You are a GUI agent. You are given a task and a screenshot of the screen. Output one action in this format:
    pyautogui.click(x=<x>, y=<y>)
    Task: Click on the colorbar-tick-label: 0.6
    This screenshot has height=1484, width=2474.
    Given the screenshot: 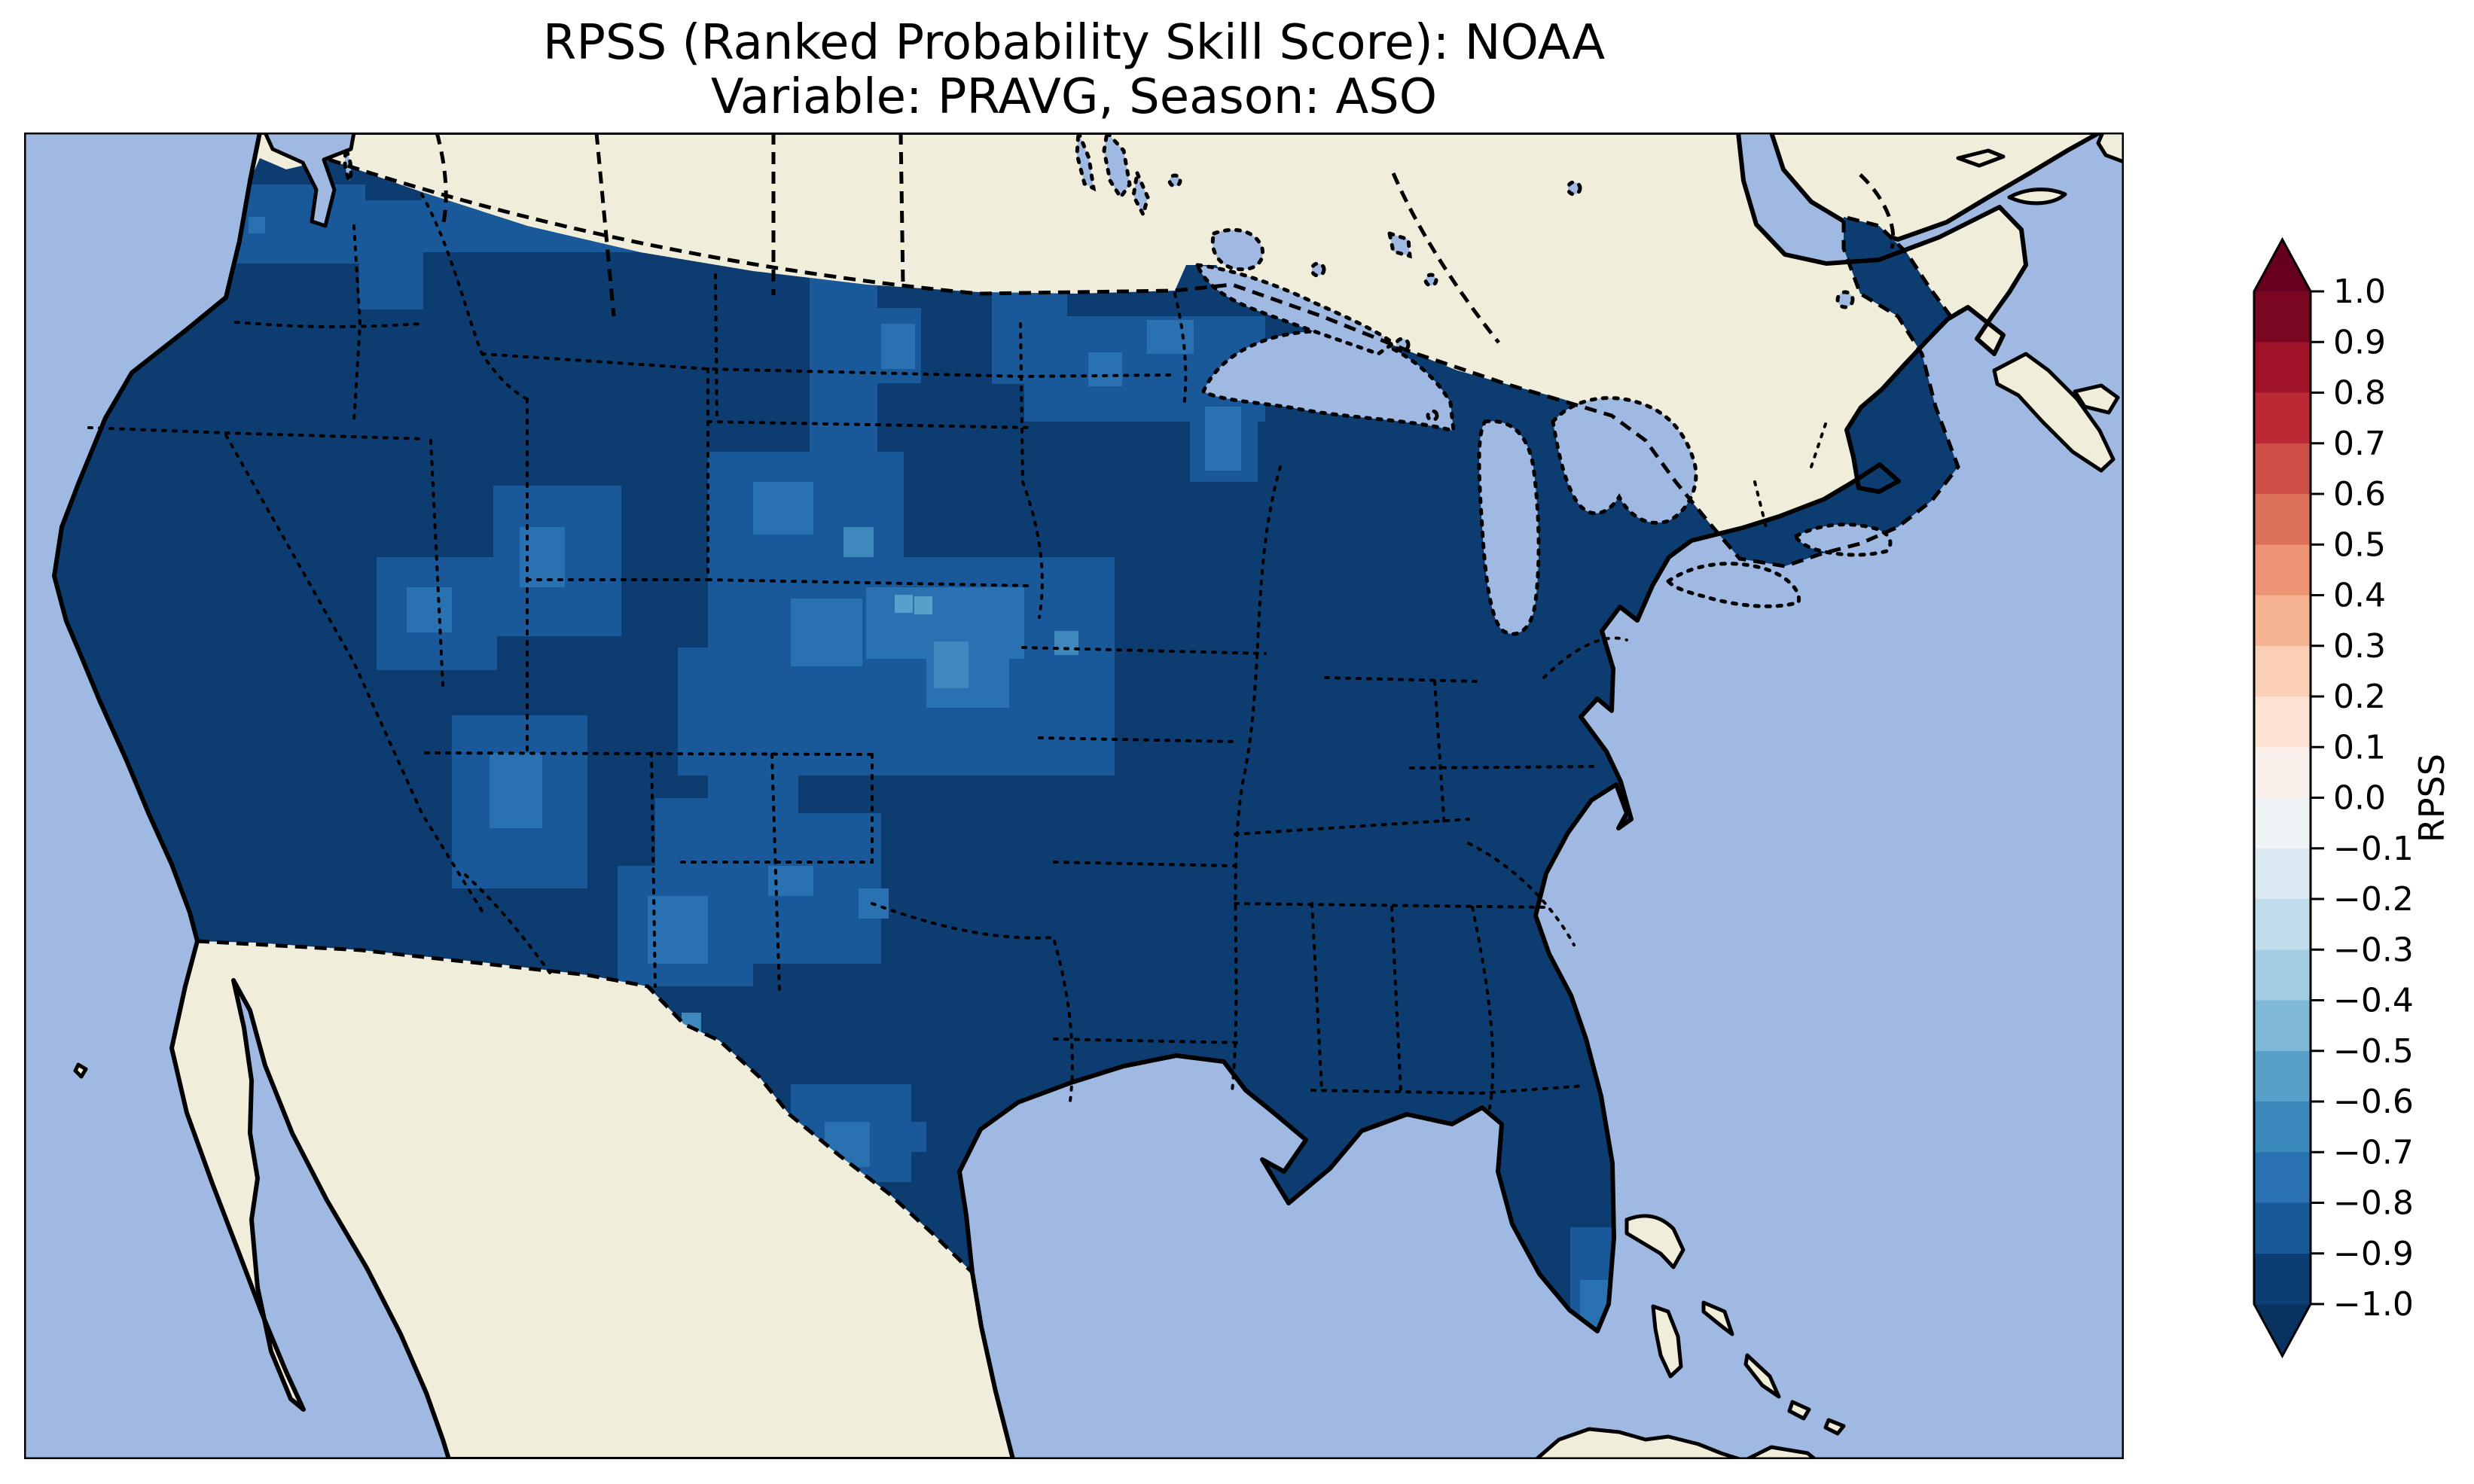 What is the action you would take?
    pyautogui.click(x=2360, y=494)
    